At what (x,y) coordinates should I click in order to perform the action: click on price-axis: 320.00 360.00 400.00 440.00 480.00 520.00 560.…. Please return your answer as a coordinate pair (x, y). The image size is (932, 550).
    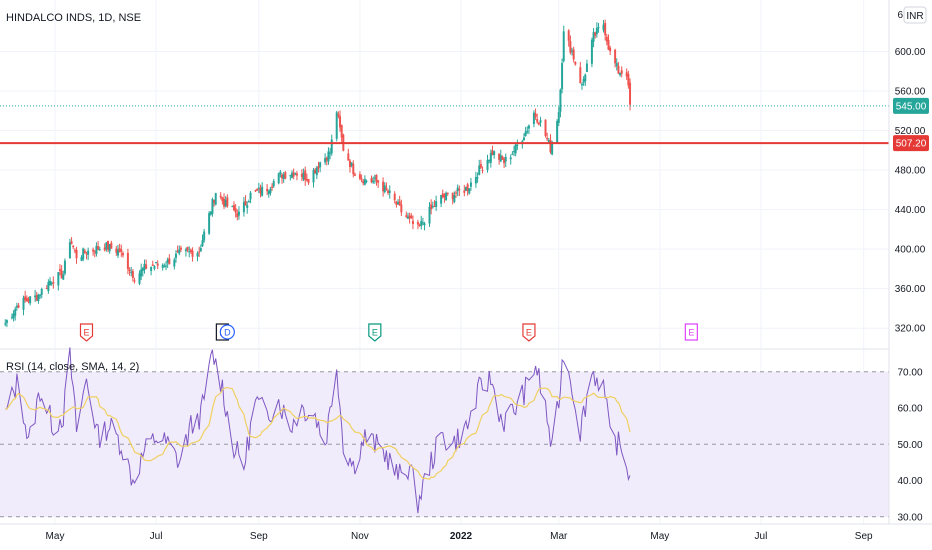
    Looking at the image, I should click on (910, 191).